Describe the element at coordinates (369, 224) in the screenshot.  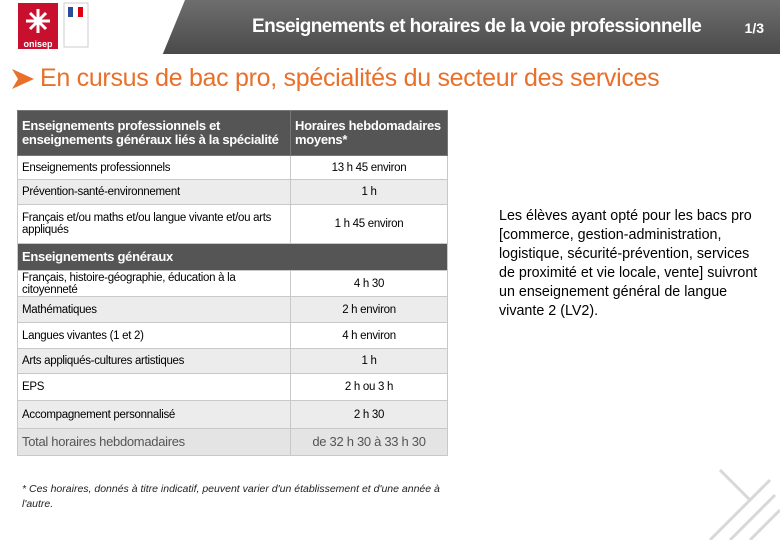
I see `row-value: 1 h 45 environ` at that location.